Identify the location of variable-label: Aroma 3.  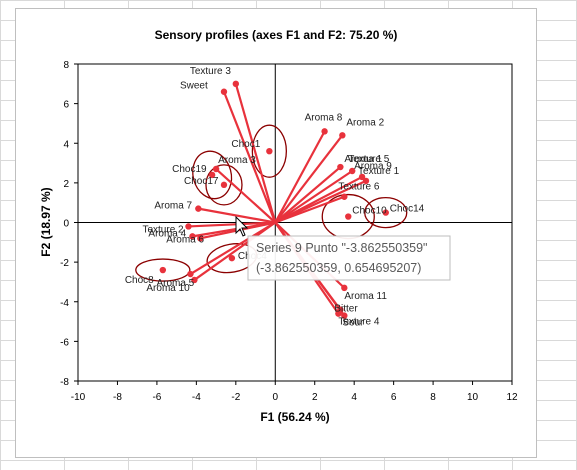
(237, 160).